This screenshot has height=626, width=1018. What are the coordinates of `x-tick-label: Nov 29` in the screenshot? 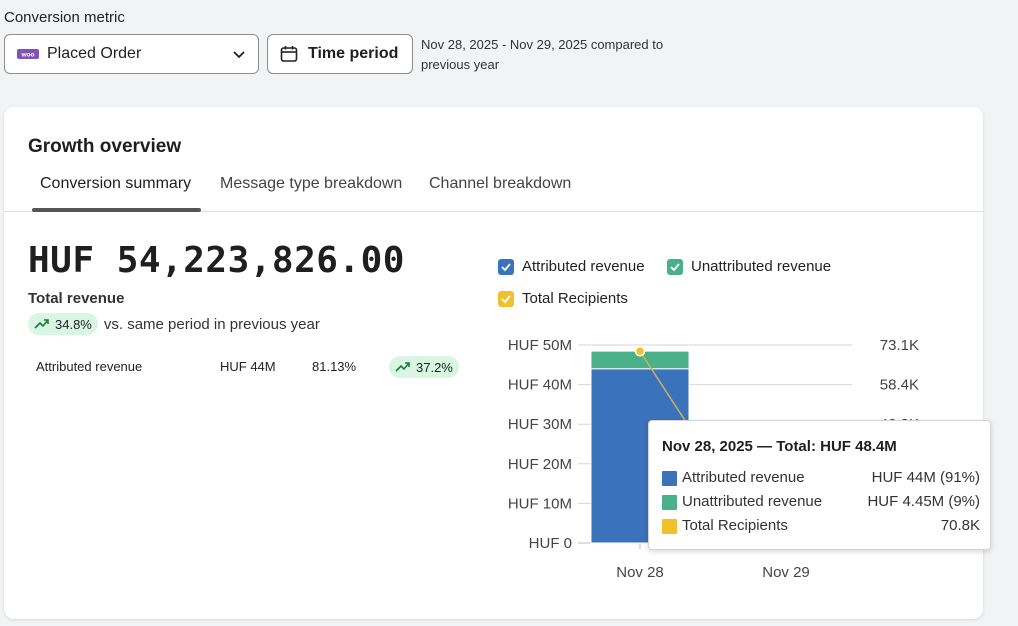 It's located at (786, 572).